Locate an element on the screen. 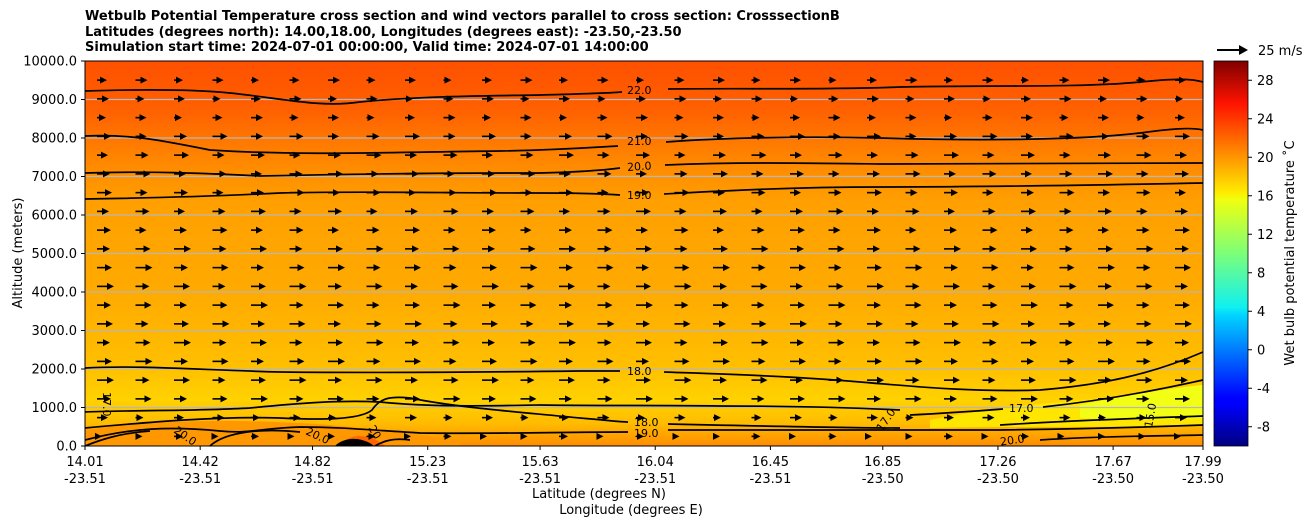  x-tick-label-lat: 15.63 is located at coordinates (539, 462).